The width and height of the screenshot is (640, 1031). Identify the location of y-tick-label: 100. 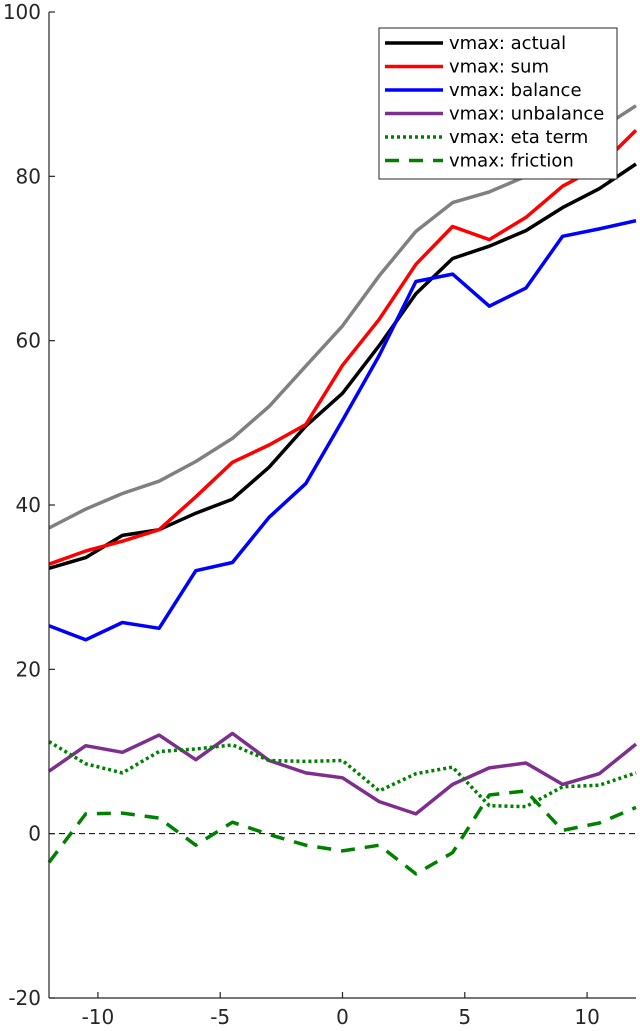
(22, 12).